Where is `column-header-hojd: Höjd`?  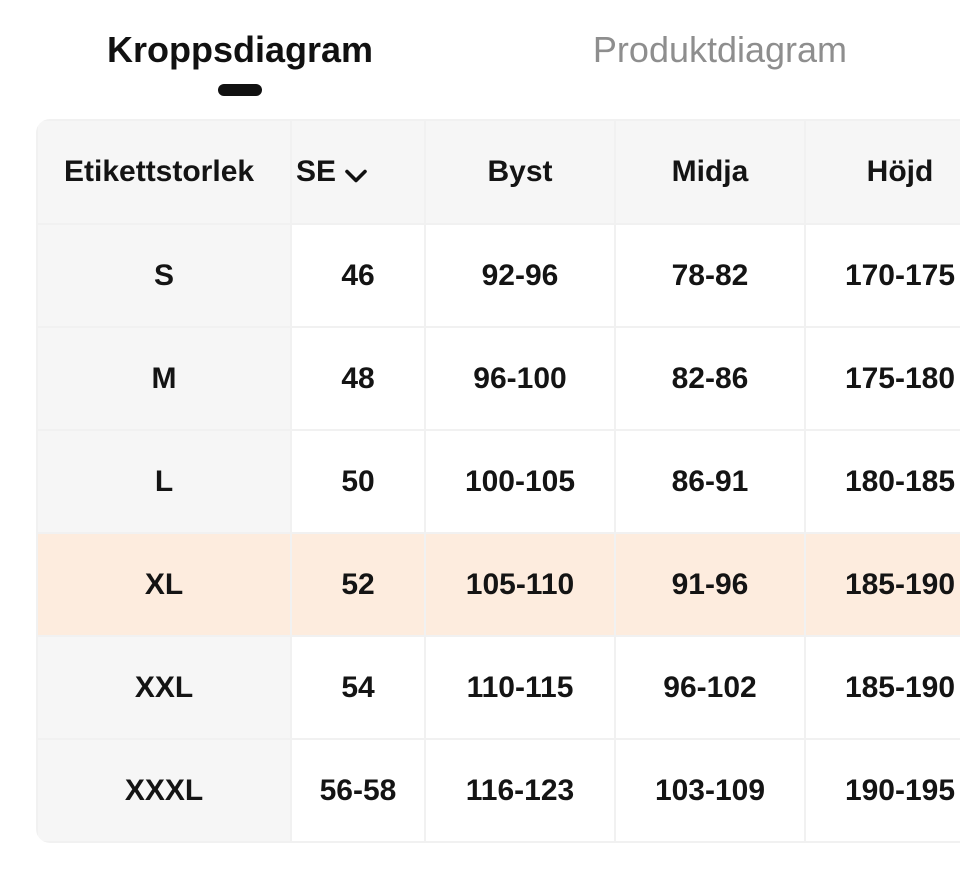 column-header-hojd: Höjd is located at coordinates (882, 172).